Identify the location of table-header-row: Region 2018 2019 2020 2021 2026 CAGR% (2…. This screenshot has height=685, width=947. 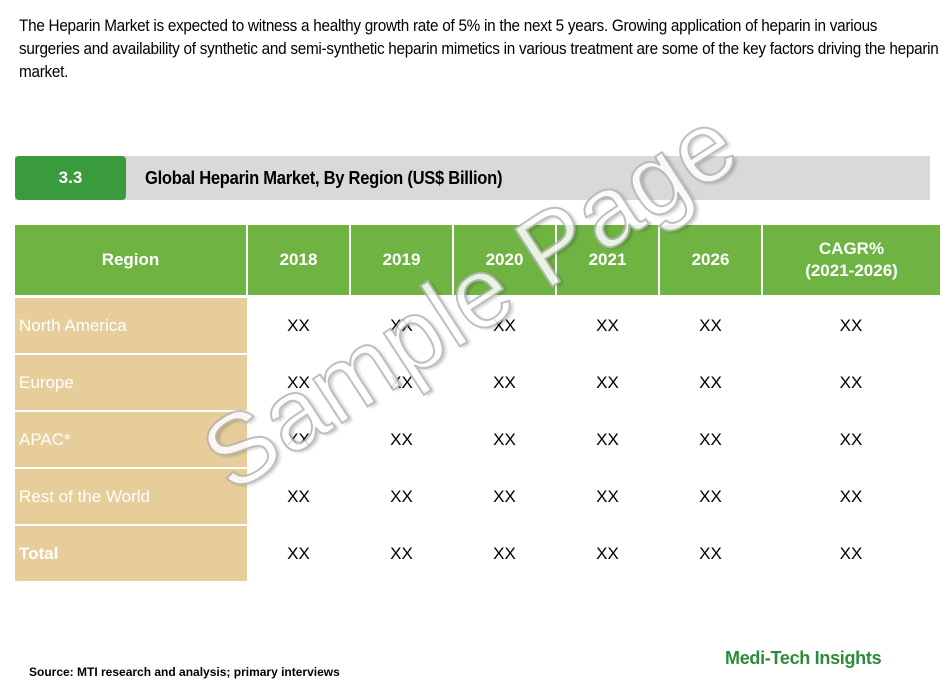
(477, 261).